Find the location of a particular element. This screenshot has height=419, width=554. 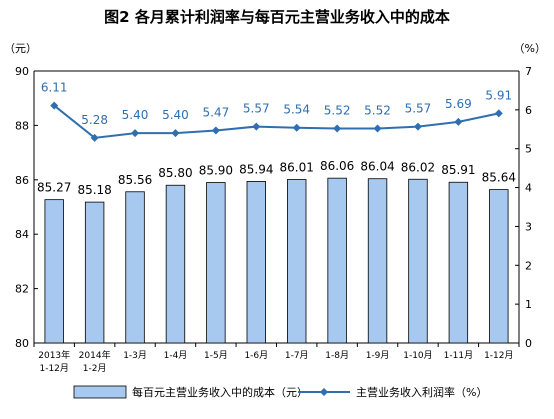

legend-line-label: 主营业务收入利润率（%） is located at coordinates (421, 392).